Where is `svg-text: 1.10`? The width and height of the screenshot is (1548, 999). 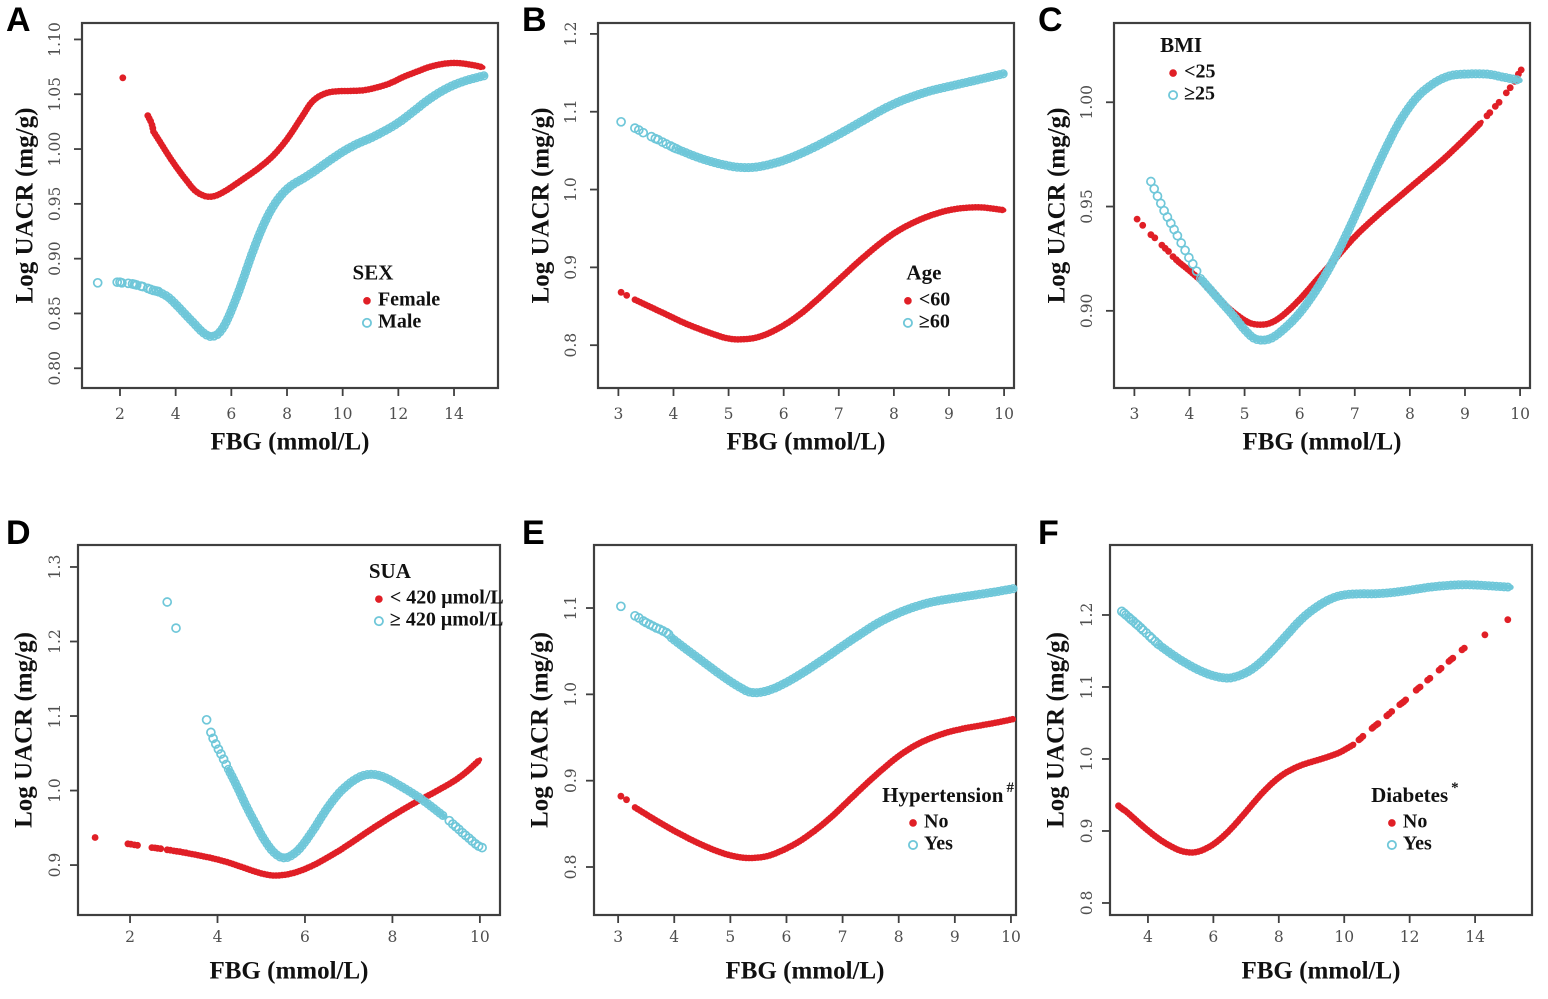 svg-text: 1.10 is located at coordinates (55, 39).